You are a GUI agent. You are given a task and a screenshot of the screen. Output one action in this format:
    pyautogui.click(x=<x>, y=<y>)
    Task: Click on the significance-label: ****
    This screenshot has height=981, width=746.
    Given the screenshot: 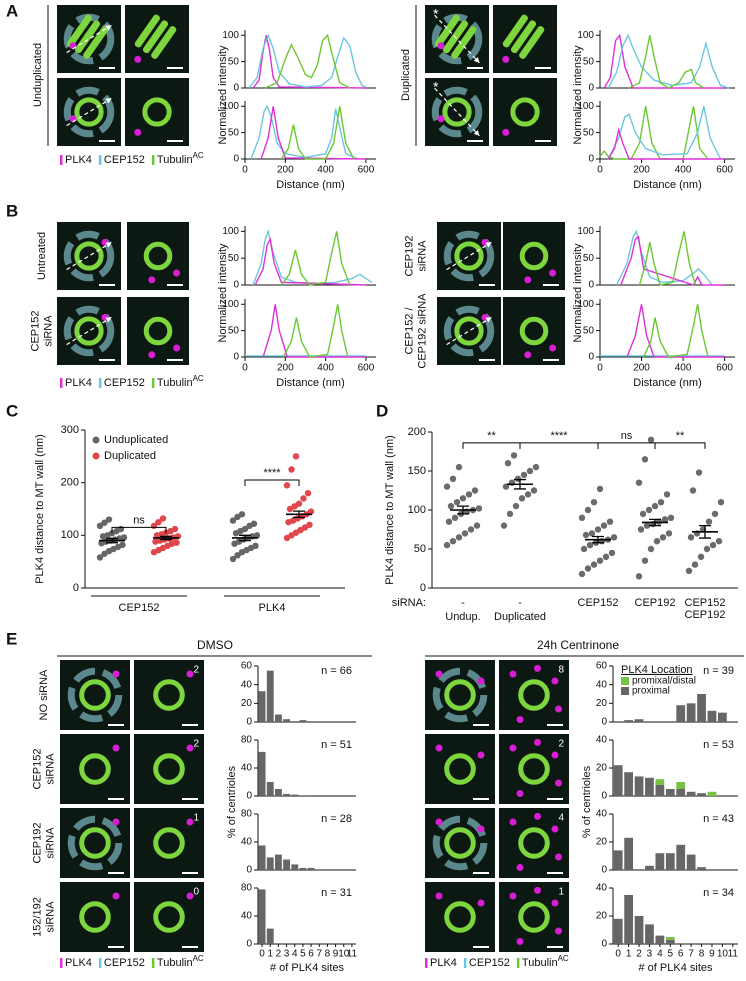 What is the action you would take?
    pyautogui.click(x=559, y=436)
    